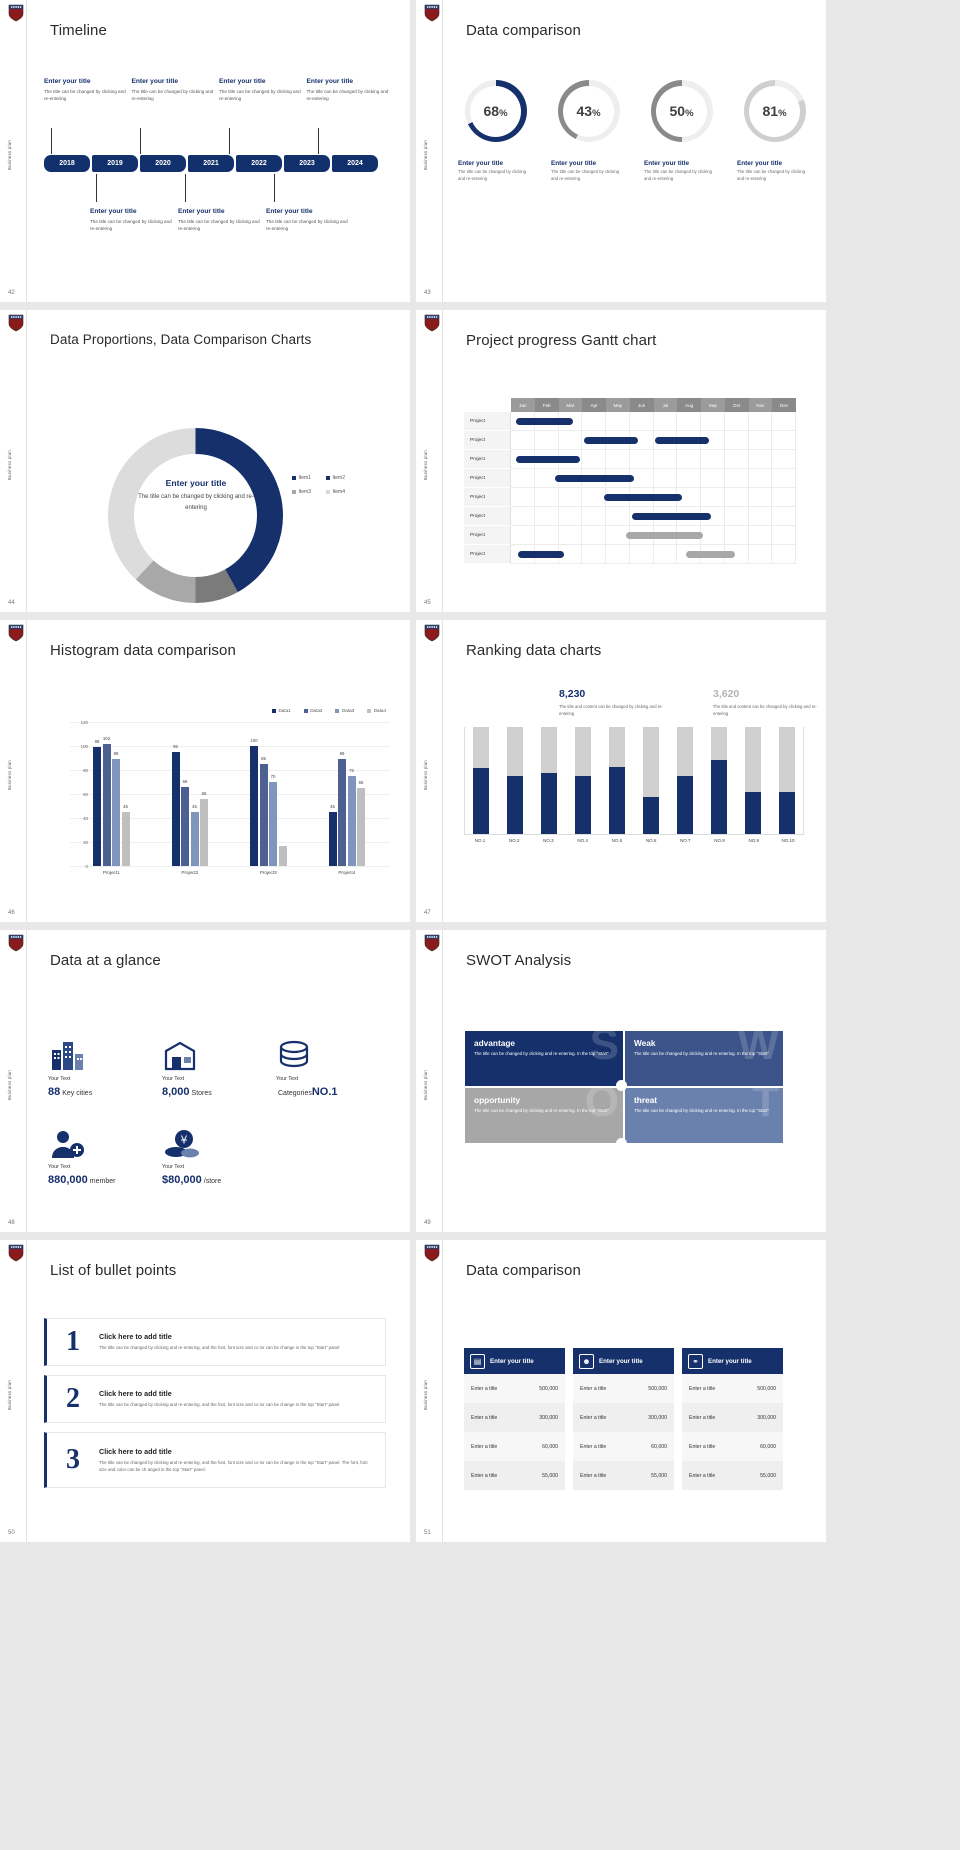 This screenshot has height=1850, width=960. Describe the element at coordinates (9, 1085) in the screenshot. I see `sidebar-vertical-label: Business plan` at that location.